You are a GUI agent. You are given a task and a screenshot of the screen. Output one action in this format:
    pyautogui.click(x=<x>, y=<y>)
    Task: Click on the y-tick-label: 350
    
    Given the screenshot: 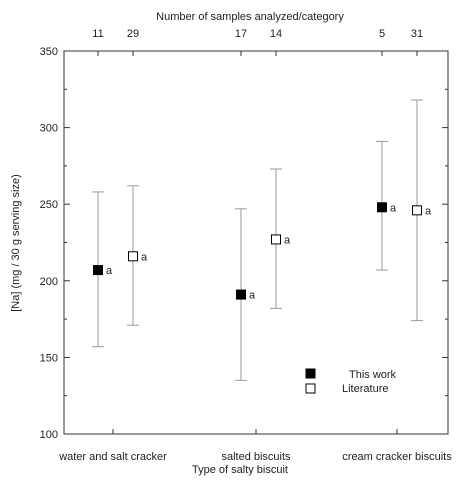 What is the action you would take?
    pyautogui.click(x=49, y=52)
    